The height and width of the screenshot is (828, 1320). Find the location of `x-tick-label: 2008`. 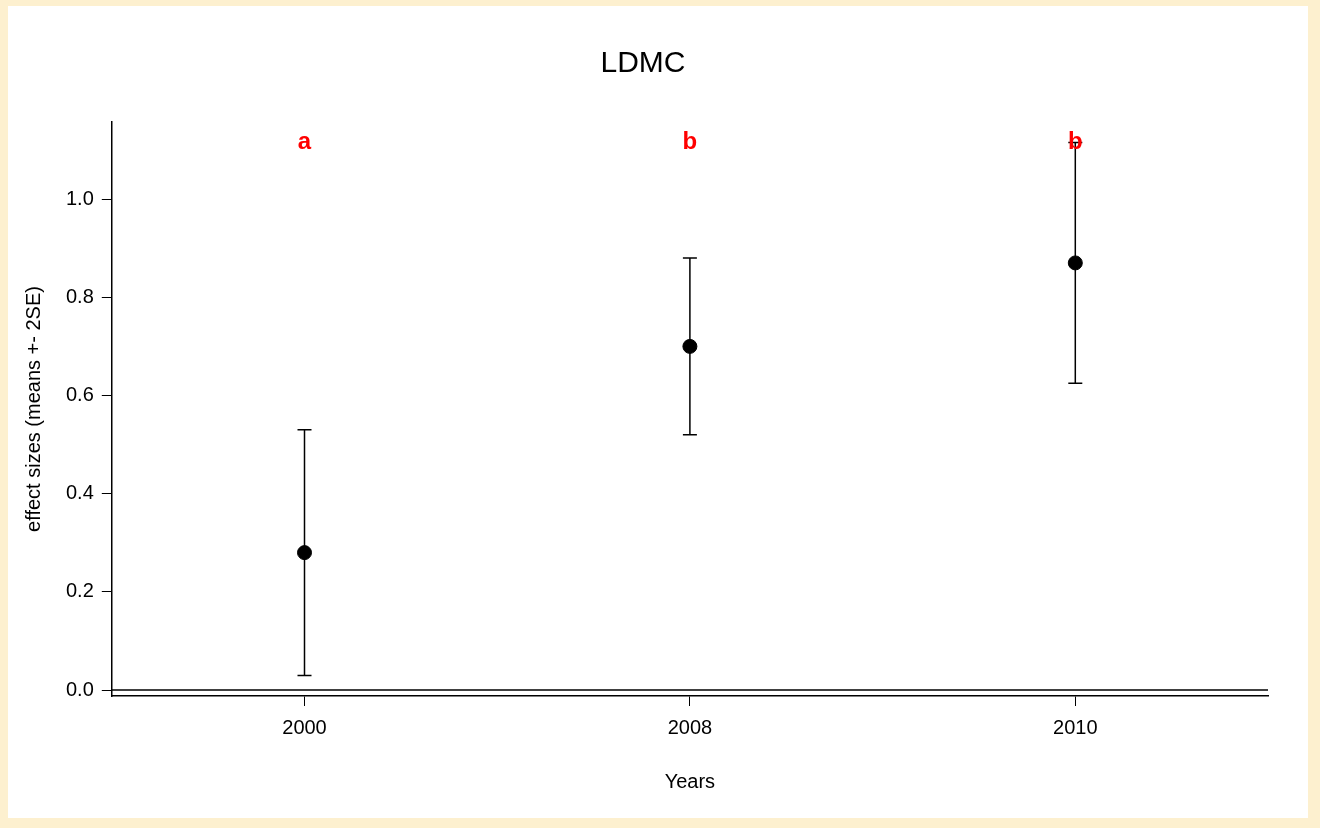

x-tick-label: 2008 is located at coordinates (690, 726).